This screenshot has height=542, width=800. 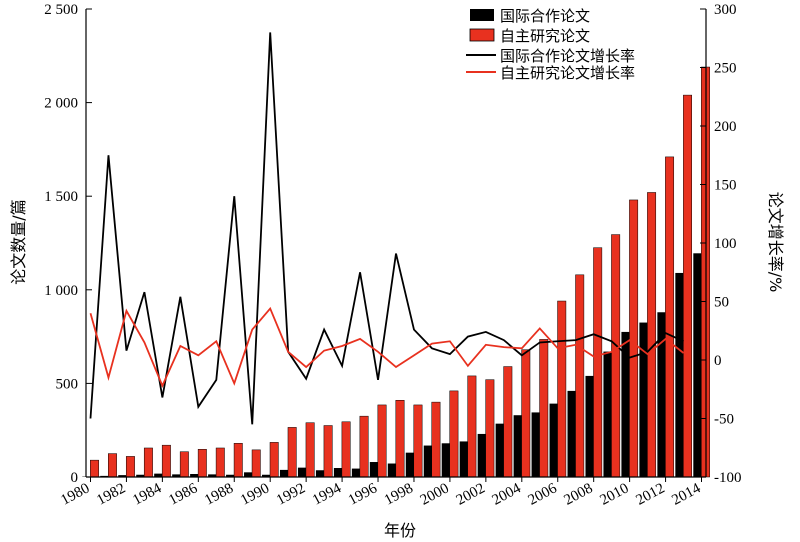 What do you see at coordinates (346, 449) in the screenshot?
I see `bar-own-1994` at bounding box center [346, 449].